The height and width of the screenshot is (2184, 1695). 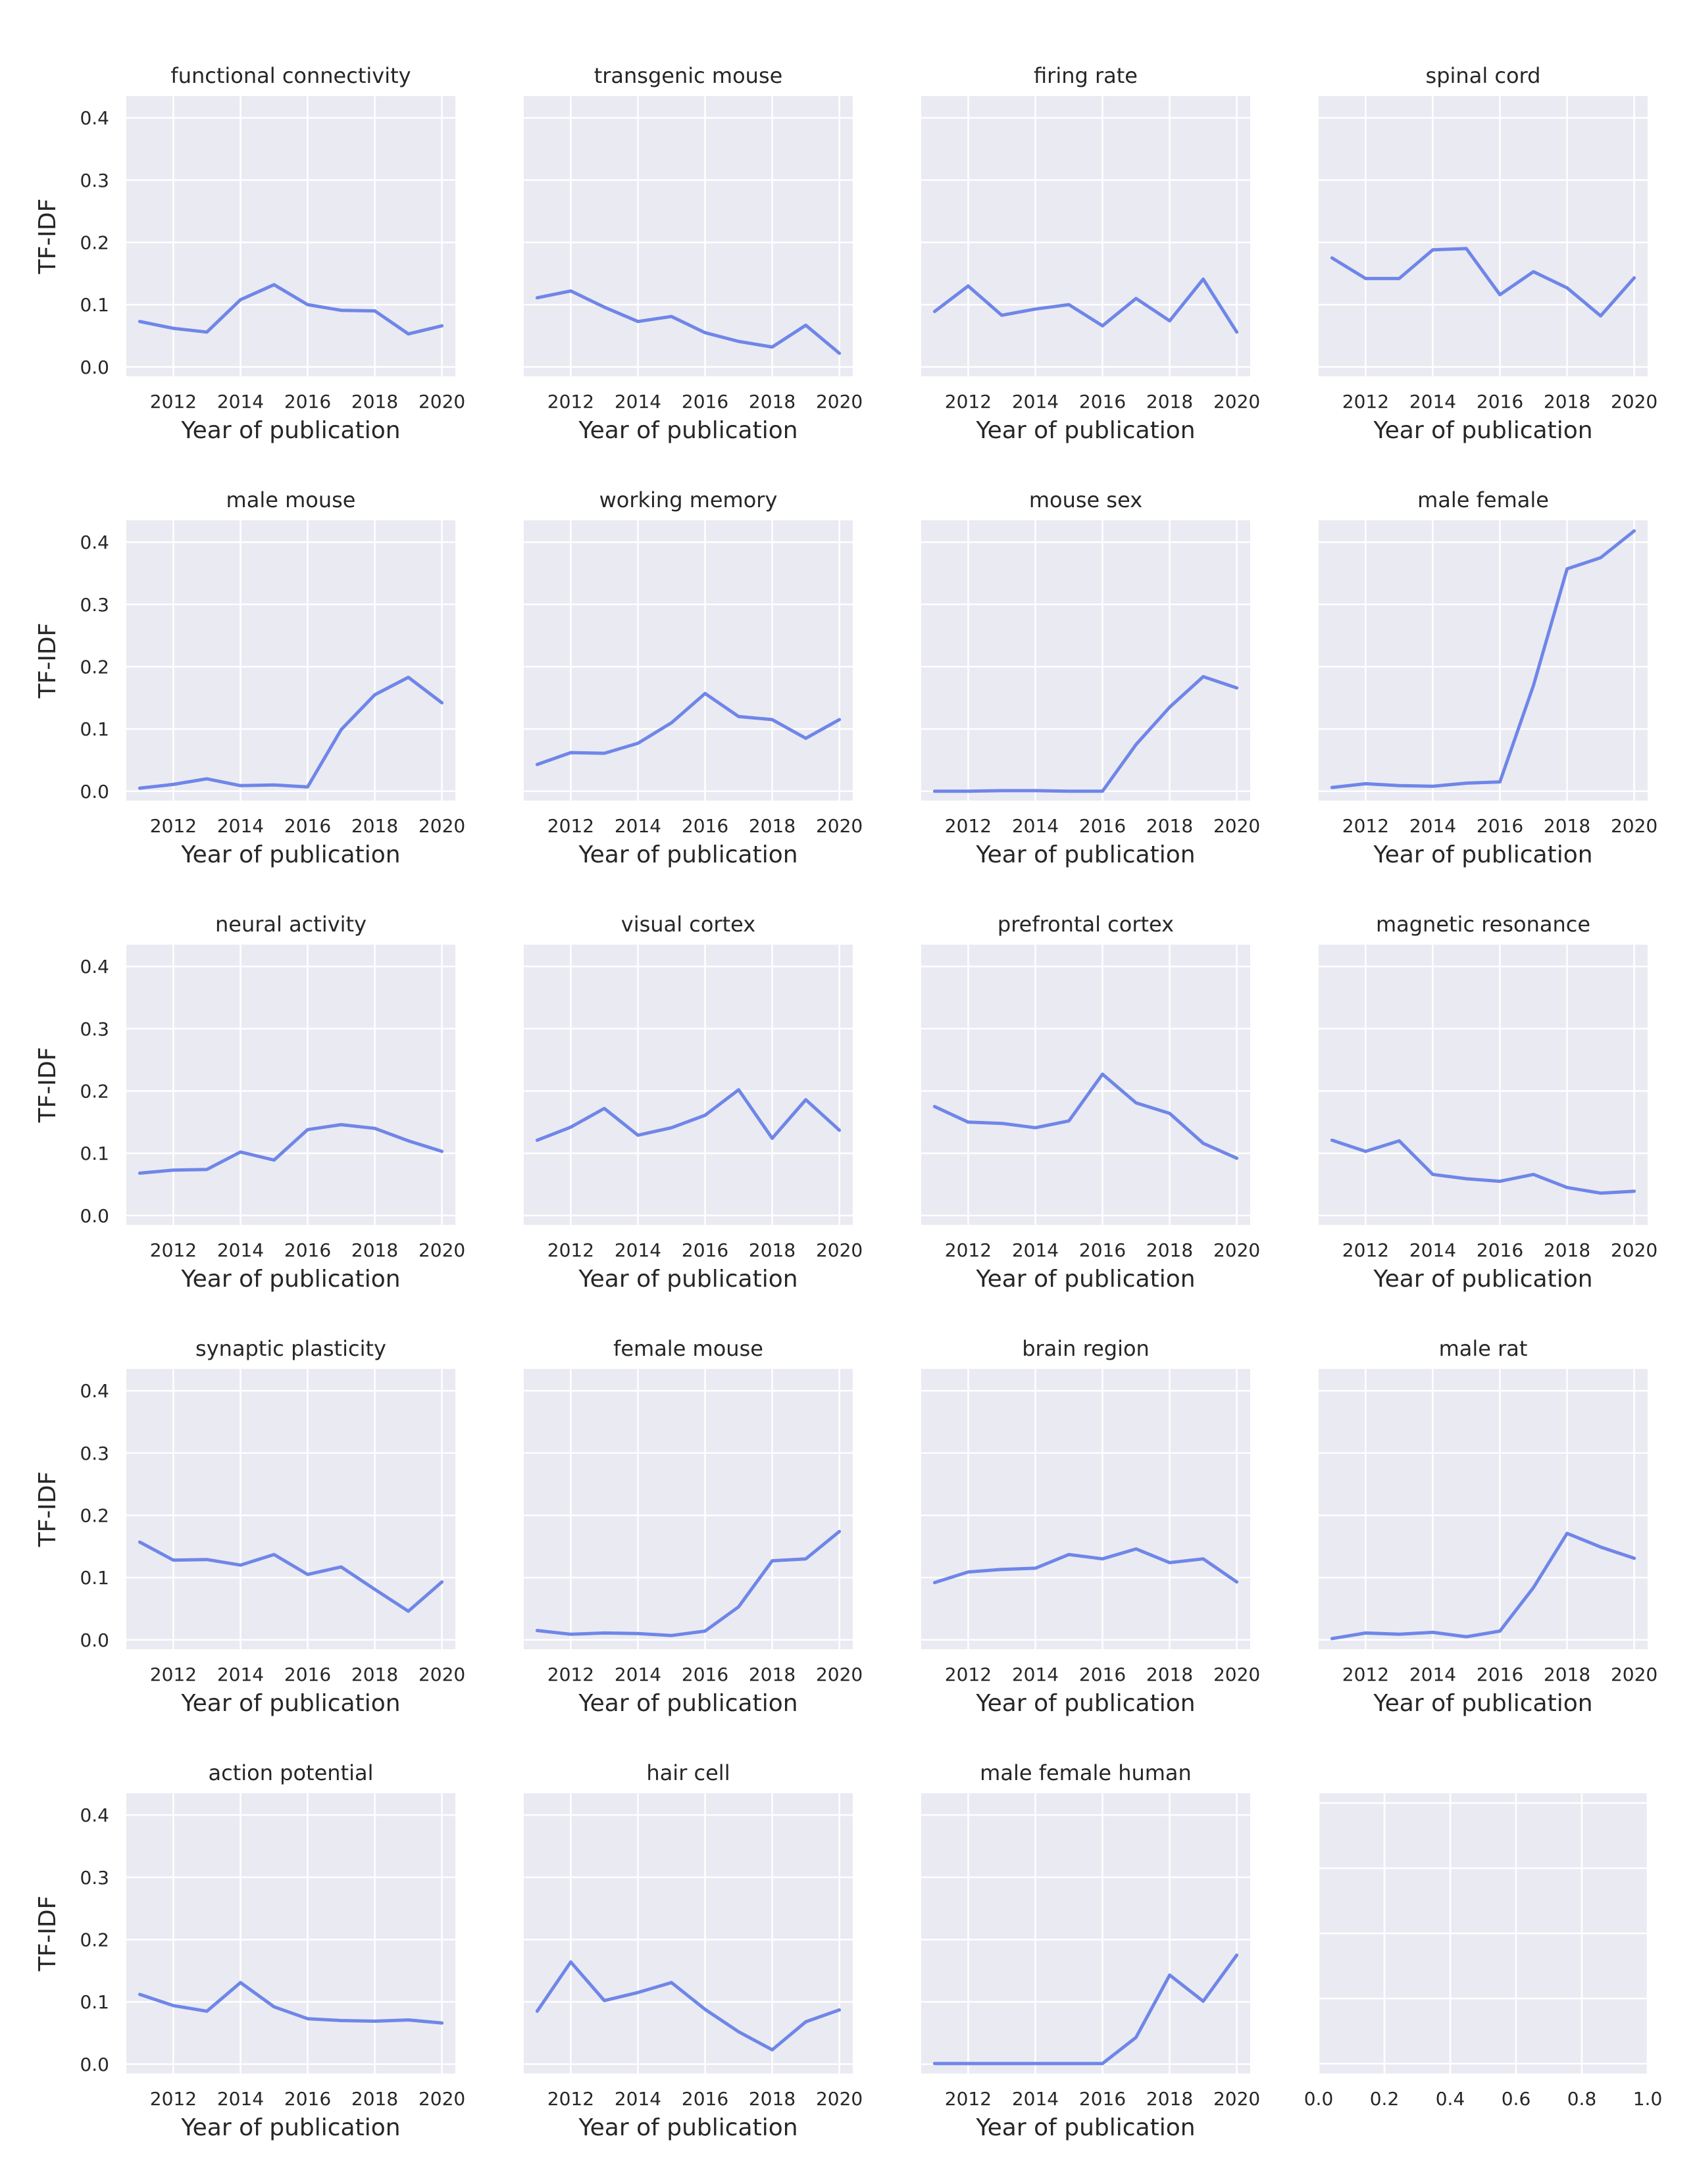 I want to click on x-tick-label: 0.6, so click(x=1517, y=2099).